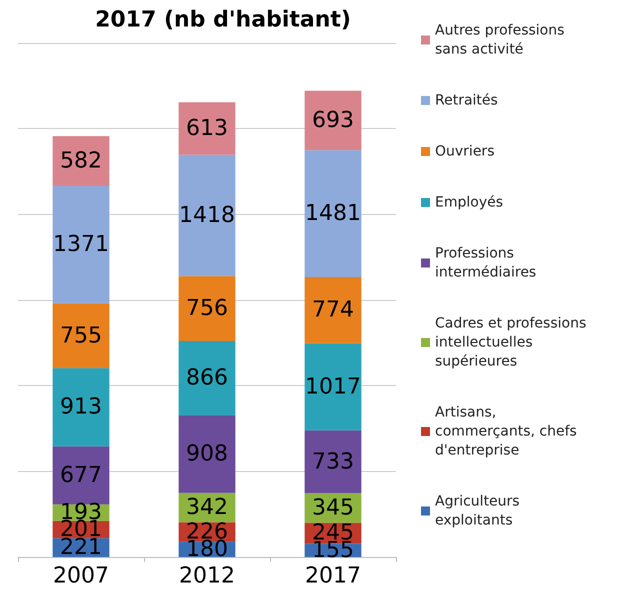 The width and height of the screenshot is (619, 612). I want to click on data-label: 756, so click(207, 309).